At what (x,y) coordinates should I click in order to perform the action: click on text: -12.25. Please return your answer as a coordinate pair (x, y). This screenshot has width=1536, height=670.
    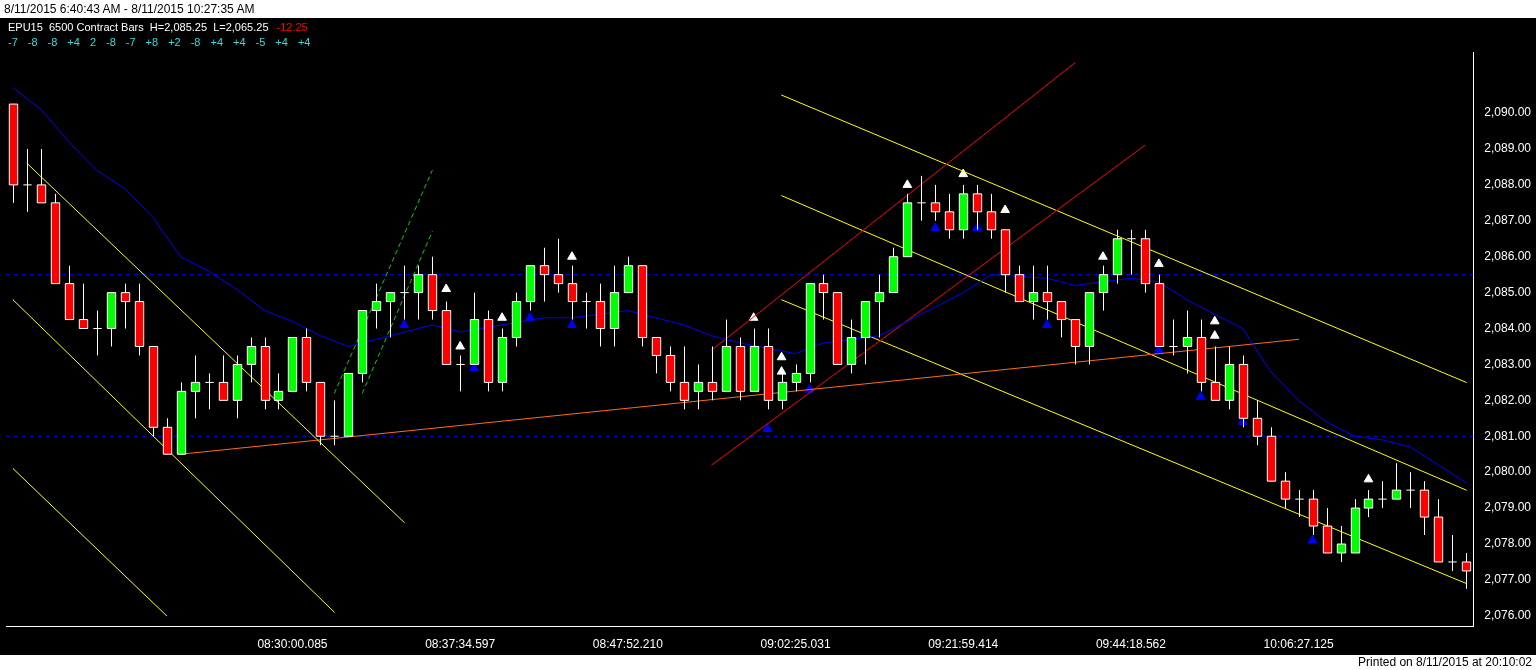
    Looking at the image, I should click on (292, 27).